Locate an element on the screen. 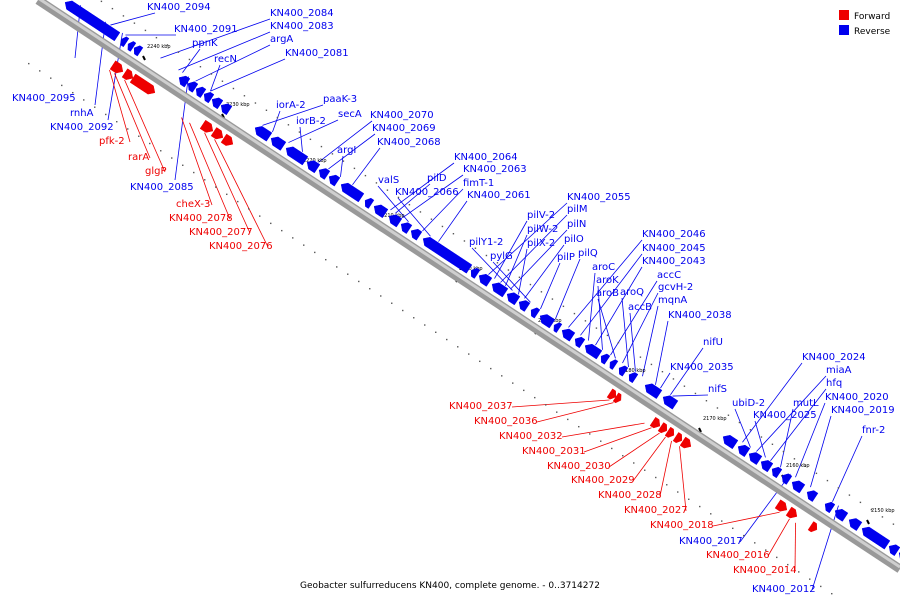 The width and height of the screenshot is (900, 600). reverse-gene-label: KN400_2084 is located at coordinates (302, 13).